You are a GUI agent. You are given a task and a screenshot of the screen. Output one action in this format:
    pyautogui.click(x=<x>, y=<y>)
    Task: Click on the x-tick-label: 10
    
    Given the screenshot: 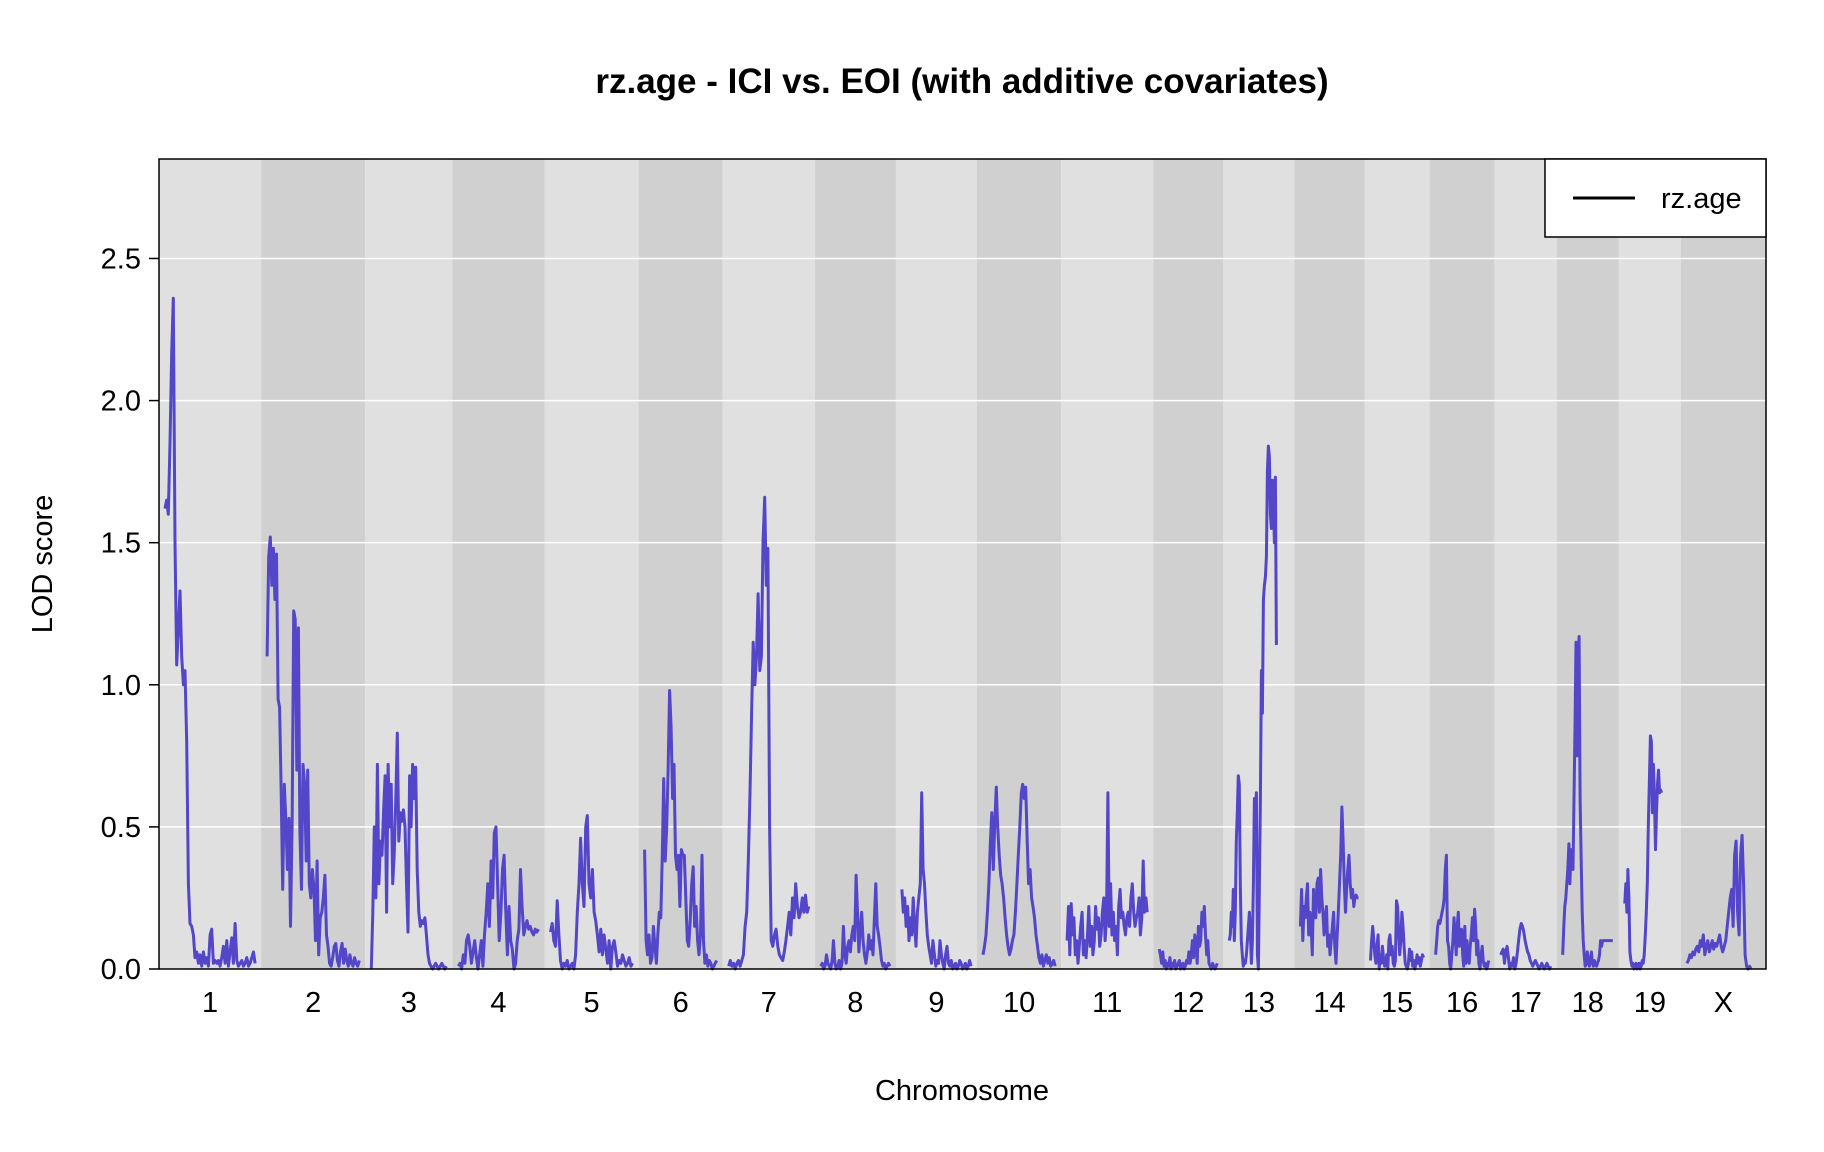 What is the action you would take?
    pyautogui.click(x=1019, y=1003)
    